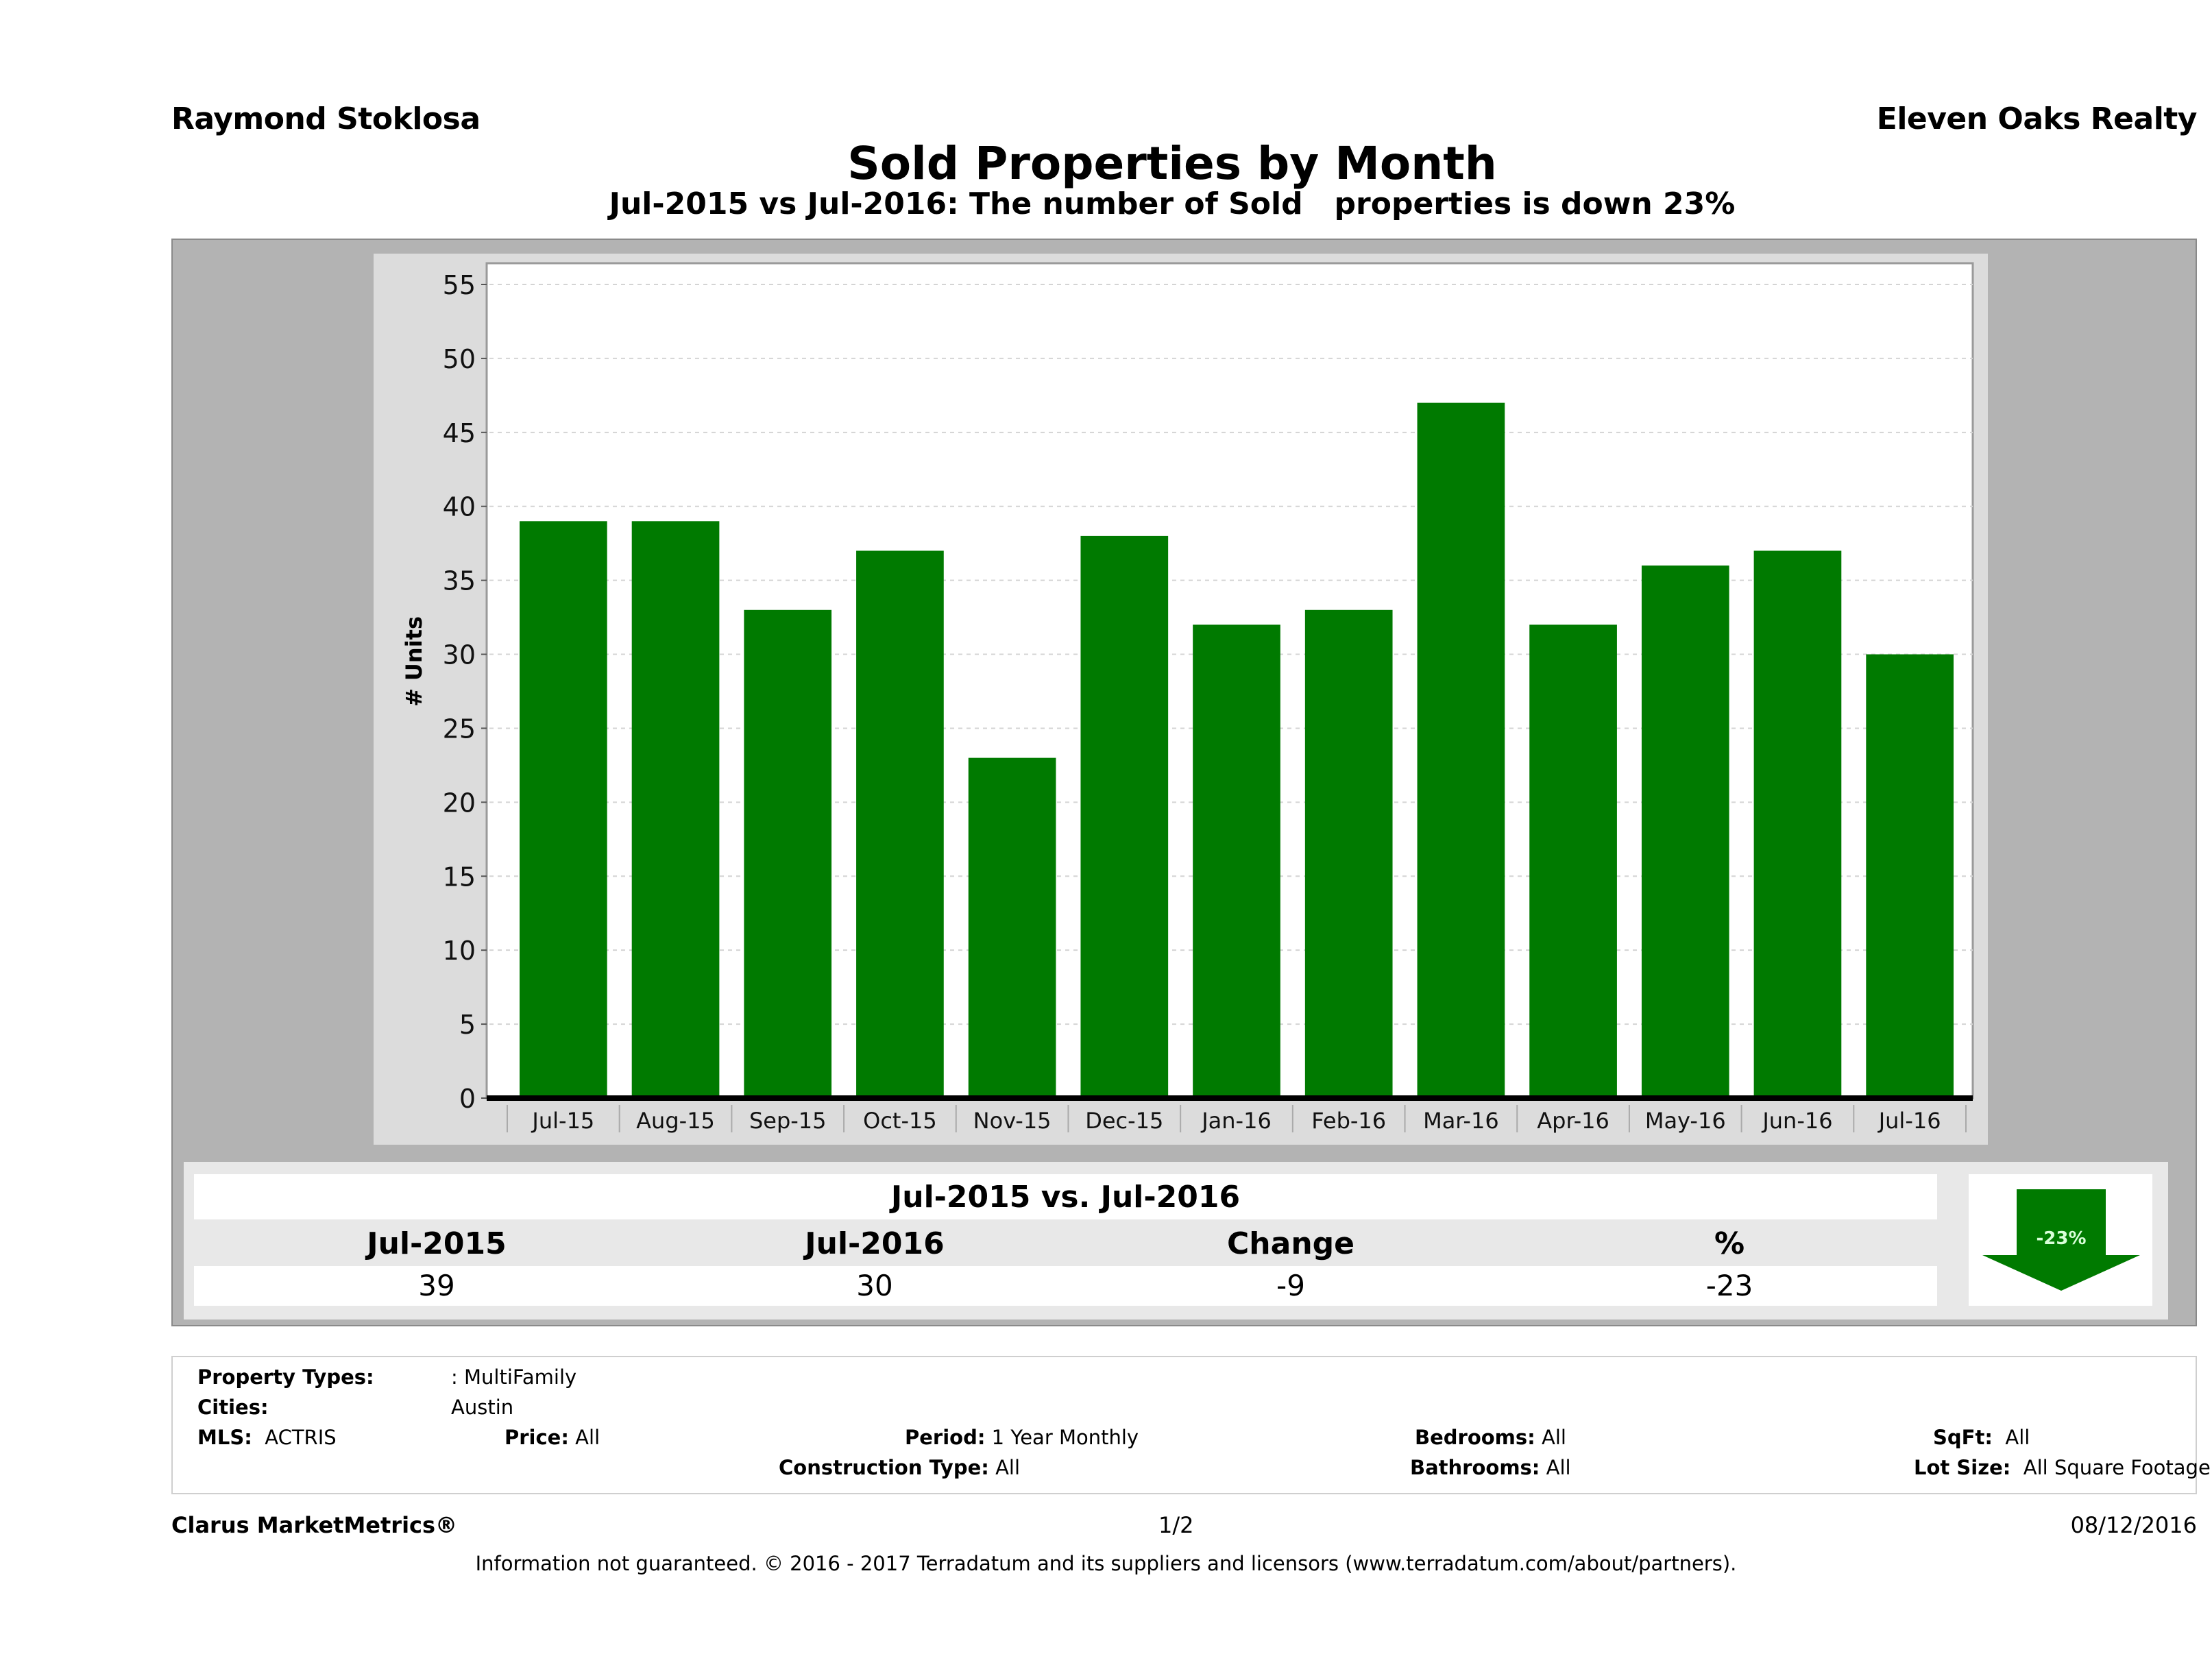  I want to click on cities-label: Cities:, so click(233, 1407).